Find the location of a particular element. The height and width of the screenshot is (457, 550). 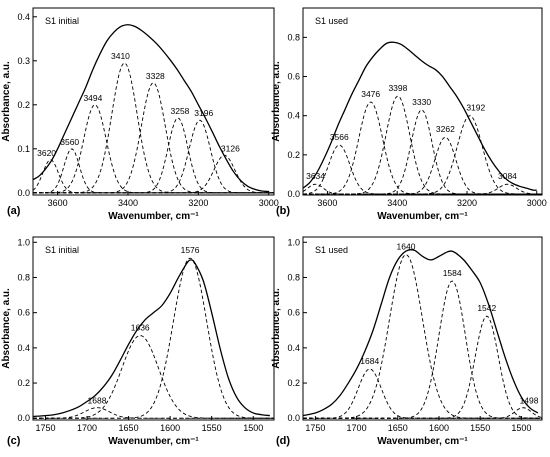

band-label: 3620 is located at coordinates (46, 153).